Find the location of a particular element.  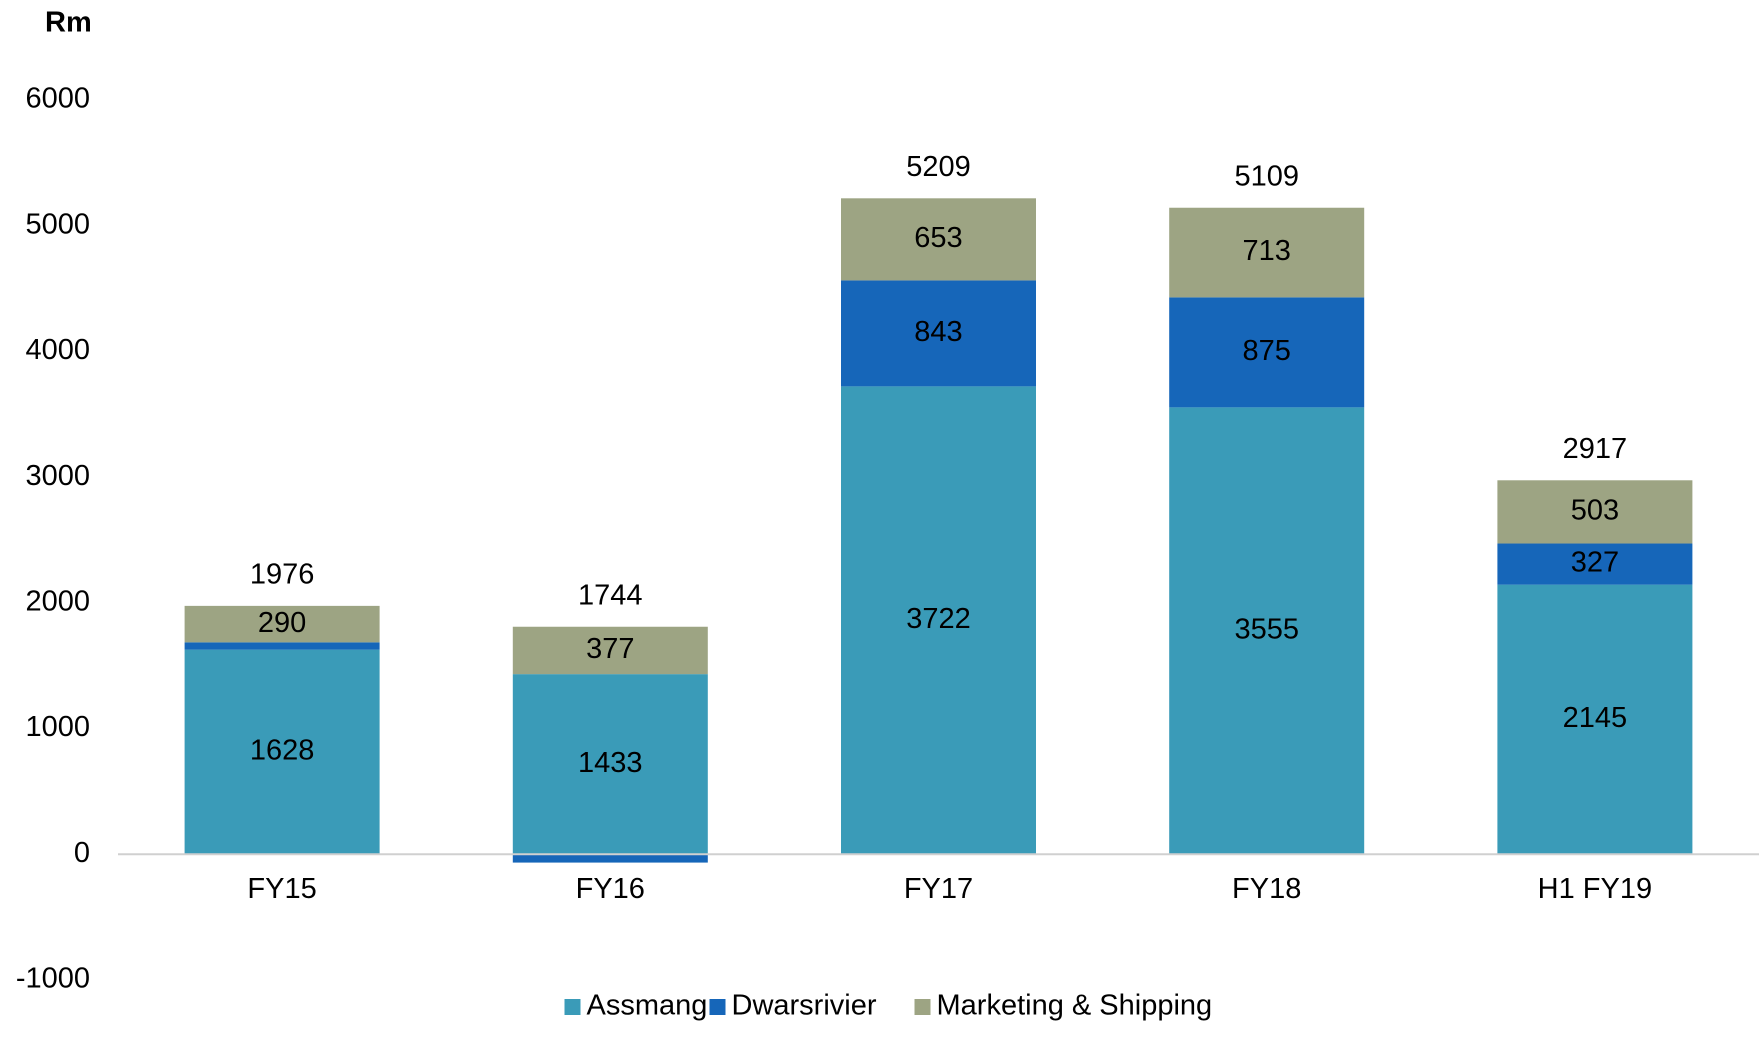

data-label: 843 is located at coordinates (938, 332).